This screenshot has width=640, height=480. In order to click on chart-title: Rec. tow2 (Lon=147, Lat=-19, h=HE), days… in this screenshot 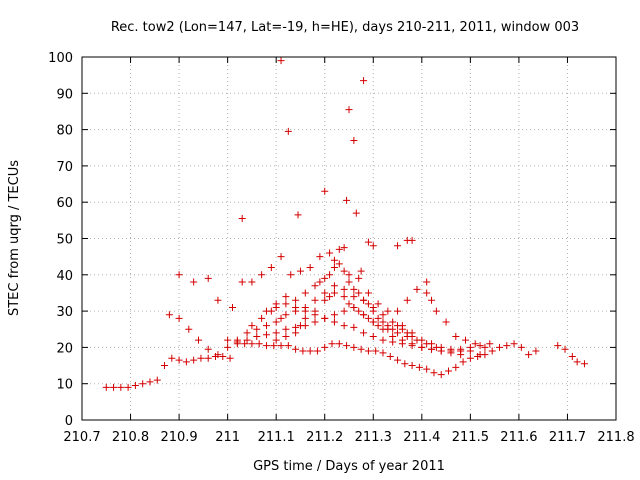, I will do `click(345, 27)`.